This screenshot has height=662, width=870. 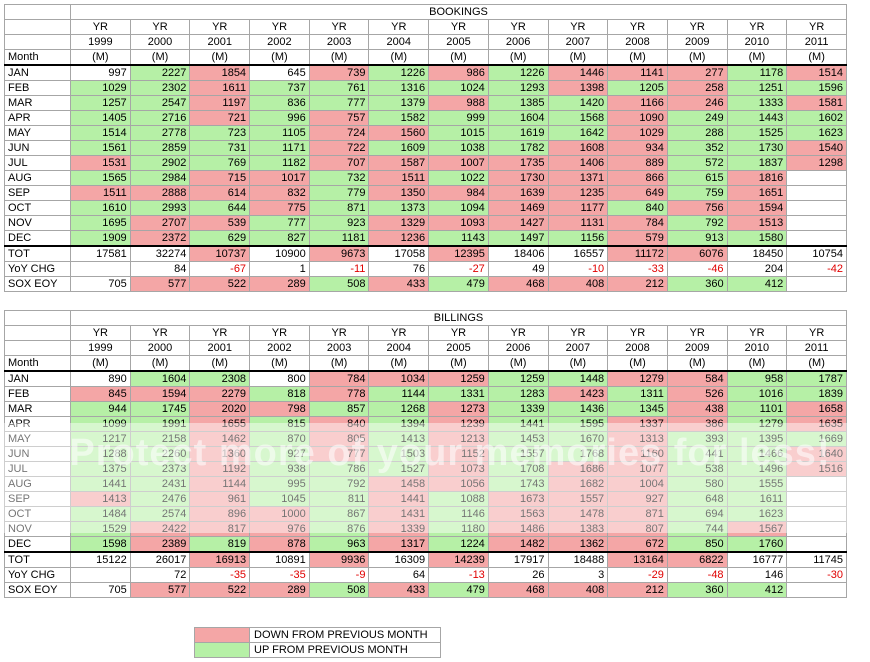 I want to click on value-cell: 352, so click(x=697, y=148).